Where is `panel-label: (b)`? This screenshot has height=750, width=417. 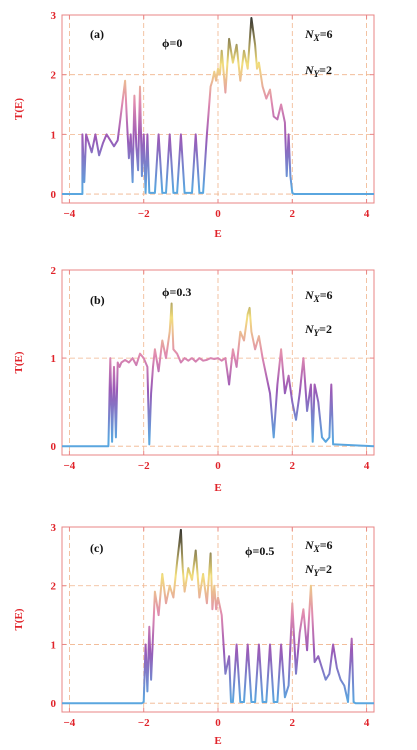 panel-label: (b) is located at coordinates (97, 300).